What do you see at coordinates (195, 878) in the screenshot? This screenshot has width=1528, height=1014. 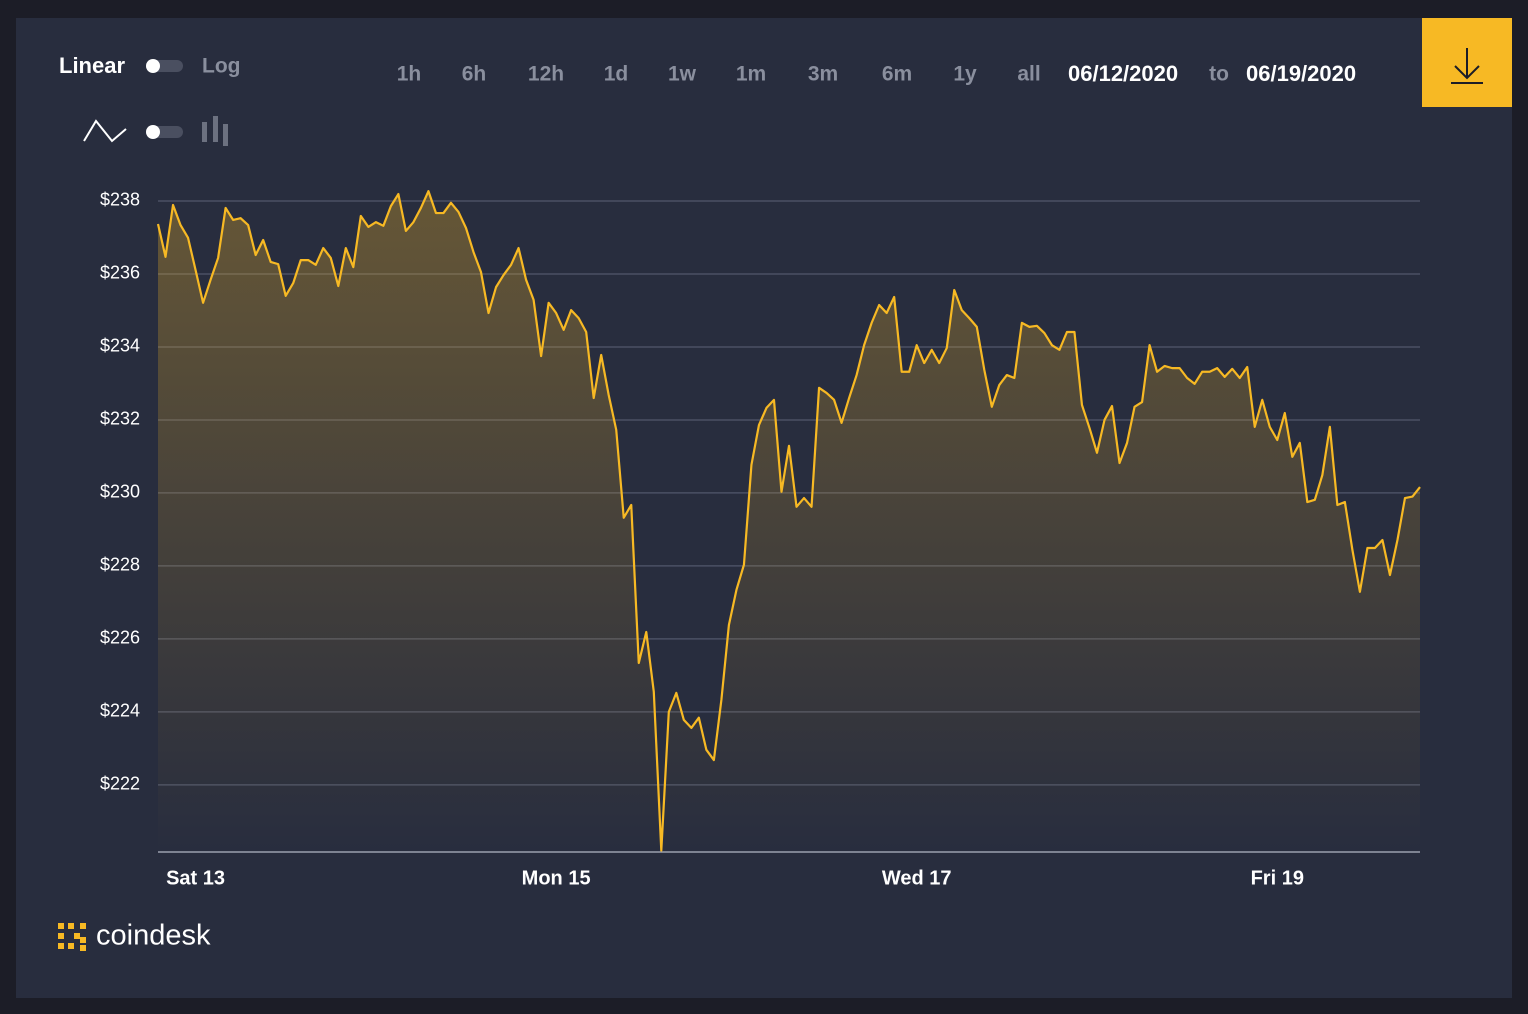 I see `x-tick-label: Sat 13` at bounding box center [195, 878].